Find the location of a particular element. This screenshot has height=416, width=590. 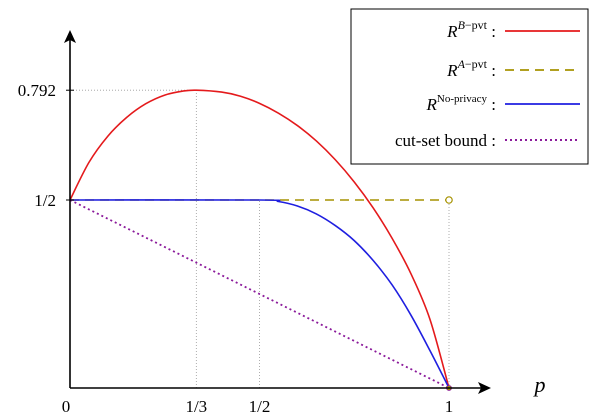

x-axis-arrow is located at coordinates (484, 388).